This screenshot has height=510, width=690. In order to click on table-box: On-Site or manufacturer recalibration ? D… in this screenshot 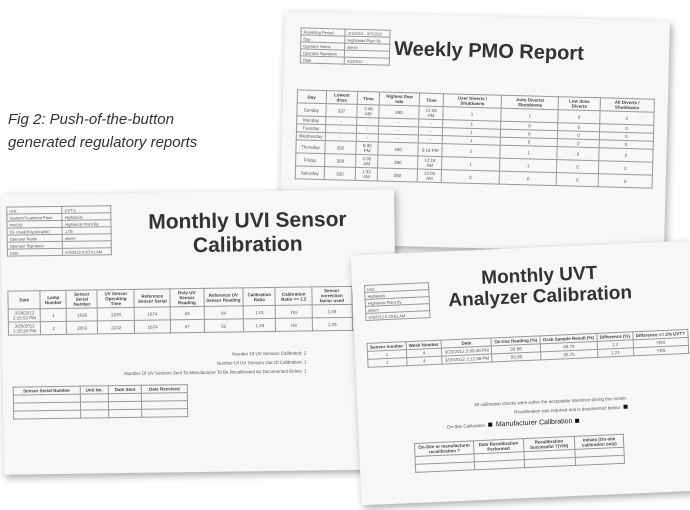, I will do `click(519, 453)`.